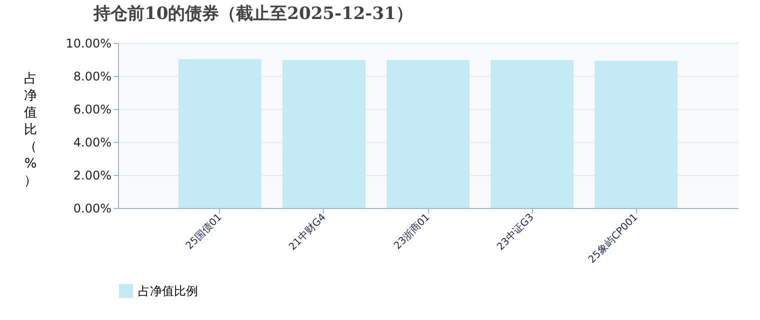 The image size is (760, 320). What do you see at coordinates (92, 209) in the screenshot?
I see `y-tick-label: 0.00%` at bounding box center [92, 209].